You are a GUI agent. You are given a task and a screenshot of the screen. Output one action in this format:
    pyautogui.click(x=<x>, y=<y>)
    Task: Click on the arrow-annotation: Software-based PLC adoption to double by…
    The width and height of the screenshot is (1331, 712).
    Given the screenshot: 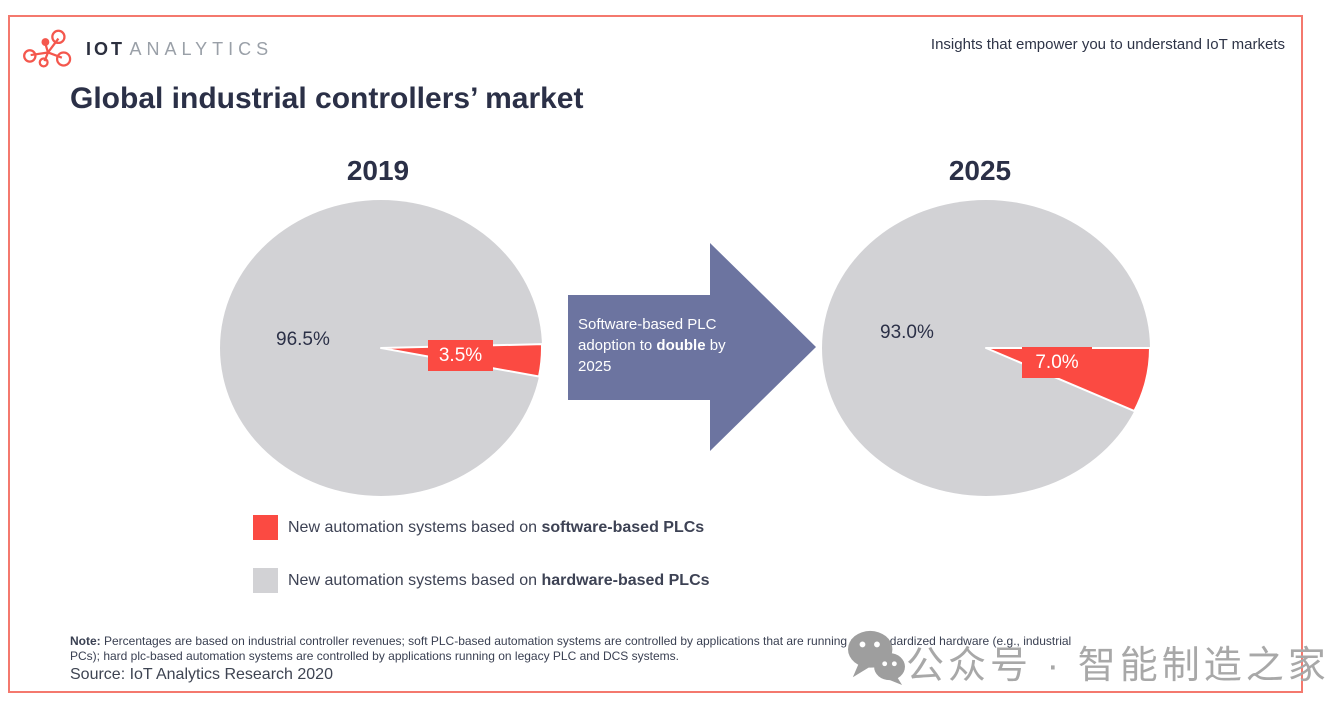 What is the action you would take?
    pyautogui.click(x=653, y=345)
    